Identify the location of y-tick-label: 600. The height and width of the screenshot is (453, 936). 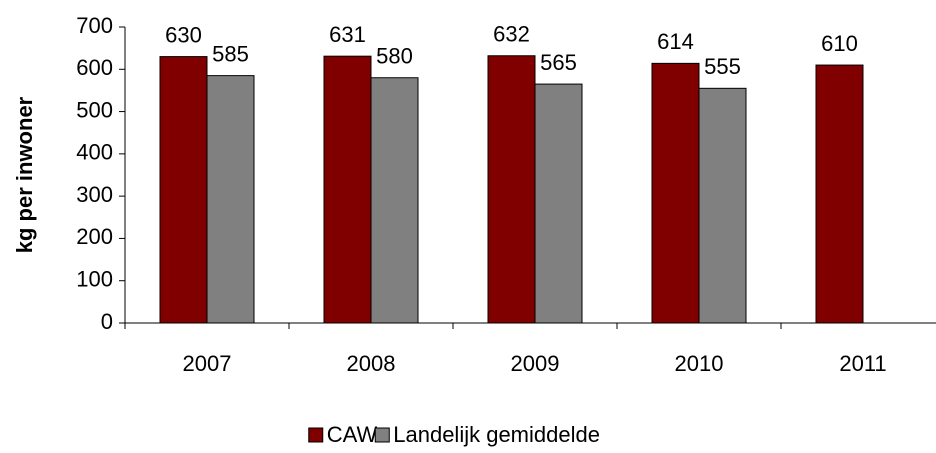
(94, 67).